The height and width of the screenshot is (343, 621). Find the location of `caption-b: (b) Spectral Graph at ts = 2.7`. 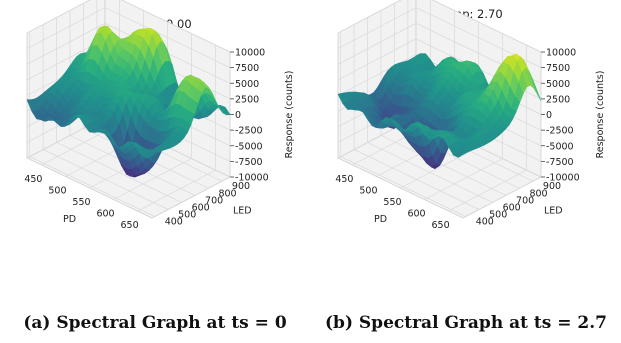

caption-b: (b) Spectral Graph at ts = 2.7 is located at coordinates (466, 323).